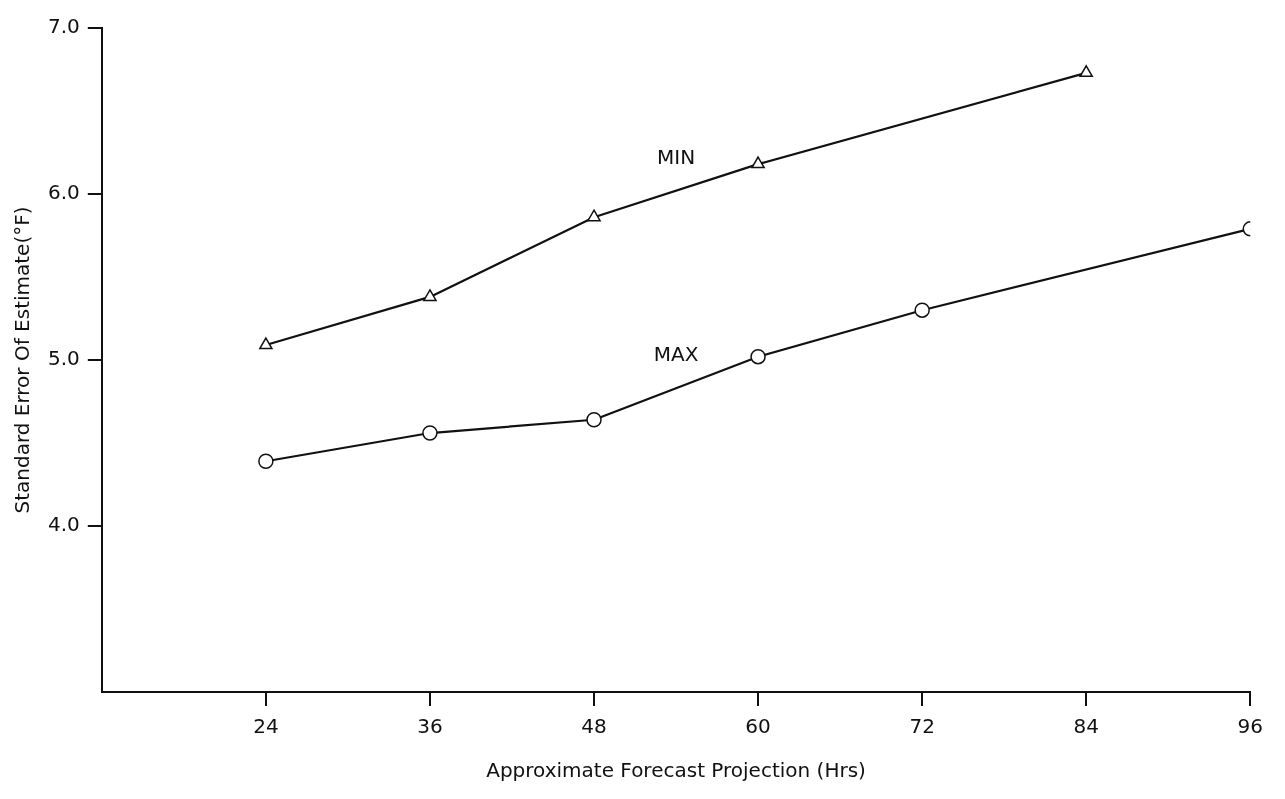 The height and width of the screenshot is (799, 1285). What do you see at coordinates (676, 770) in the screenshot?
I see `x-axis-title: Approximate Forecast Projection (Hrs)` at bounding box center [676, 770].